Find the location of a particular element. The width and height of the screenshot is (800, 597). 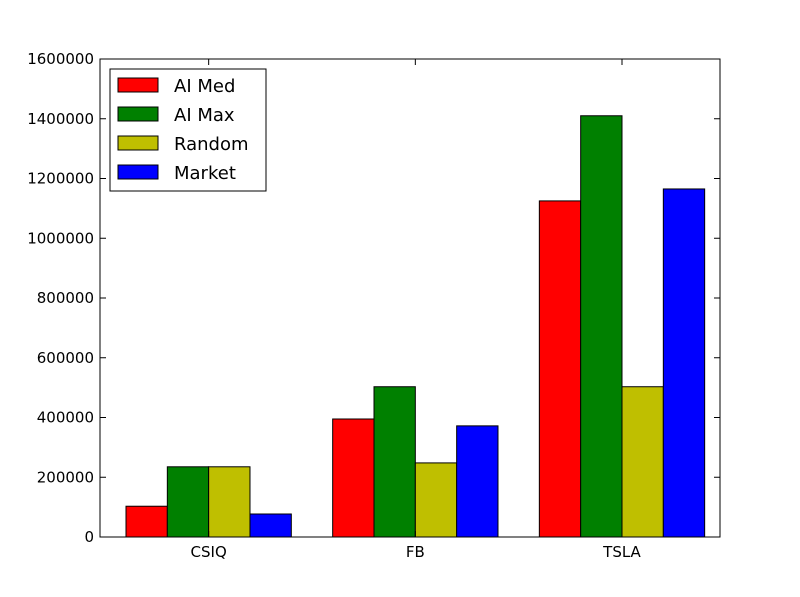

bar-ai-max-csiq is located at coordinates (188, 502).